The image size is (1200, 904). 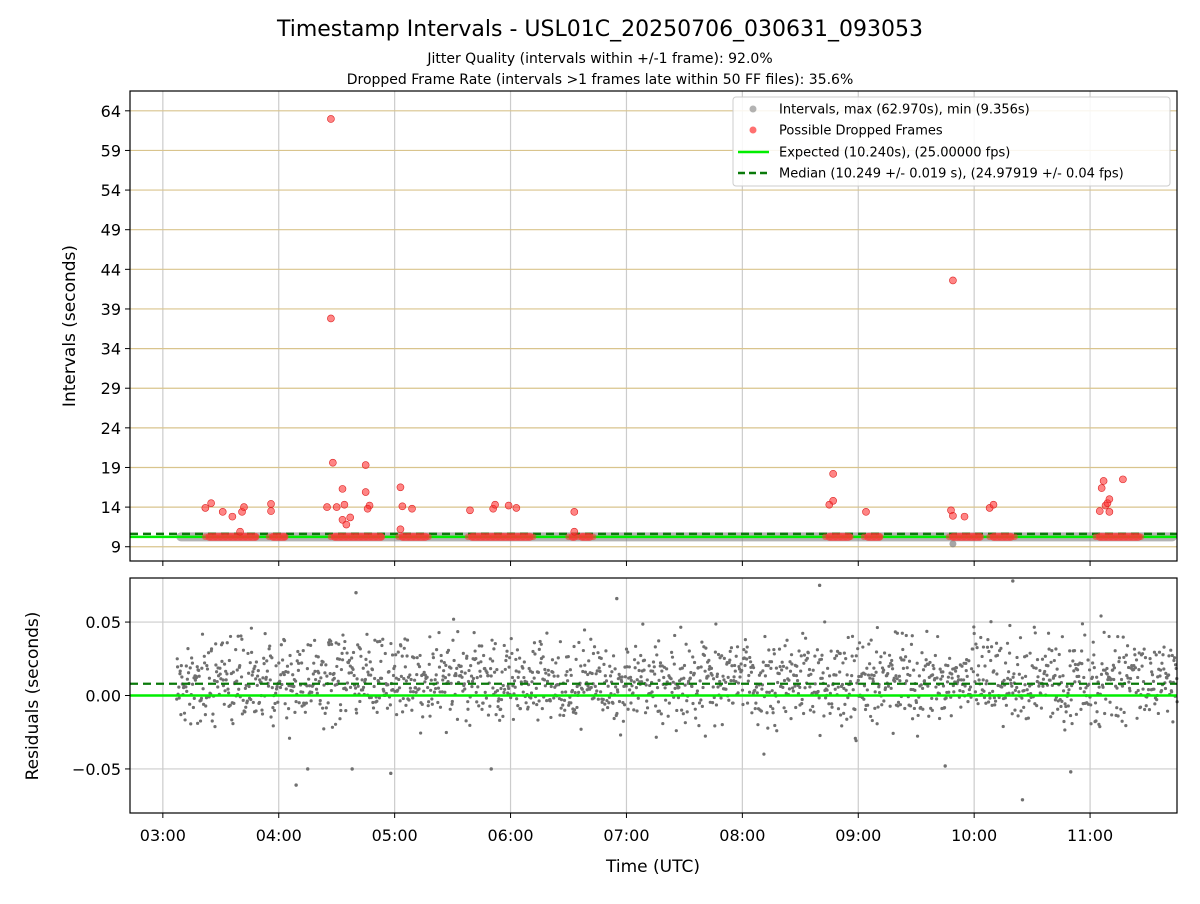 I want to click on top-y-tick-label: 59, so click(x=111, y=150).